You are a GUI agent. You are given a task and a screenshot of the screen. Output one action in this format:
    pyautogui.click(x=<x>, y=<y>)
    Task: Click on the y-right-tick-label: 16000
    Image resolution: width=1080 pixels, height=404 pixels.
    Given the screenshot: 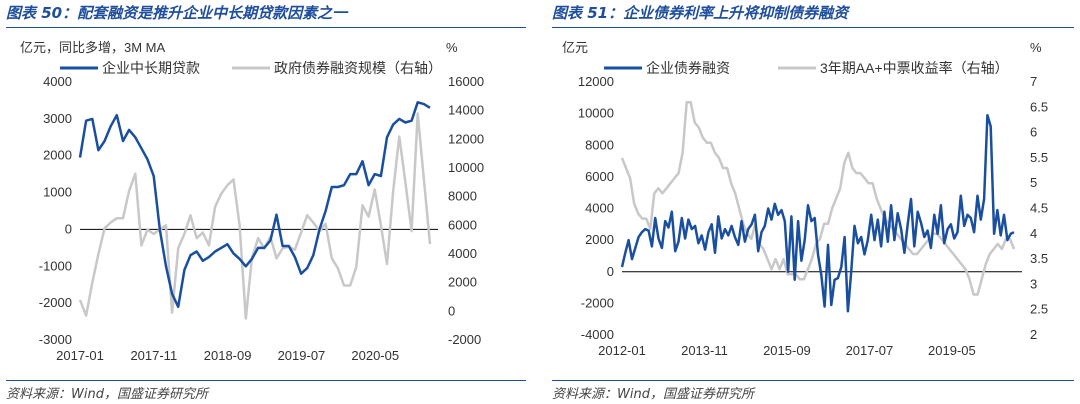 What is the action you would take?
    pyautogui.click(x=466, y=81)
    